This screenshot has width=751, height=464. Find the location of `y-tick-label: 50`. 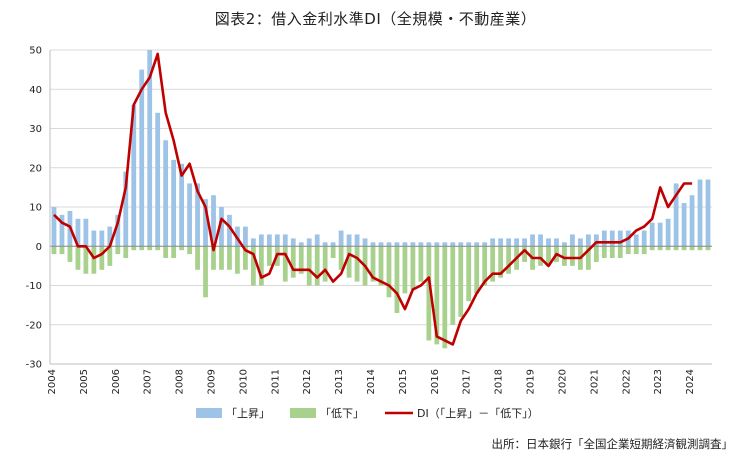

y-tick-label: 50 is located at coordinates (35, 51).